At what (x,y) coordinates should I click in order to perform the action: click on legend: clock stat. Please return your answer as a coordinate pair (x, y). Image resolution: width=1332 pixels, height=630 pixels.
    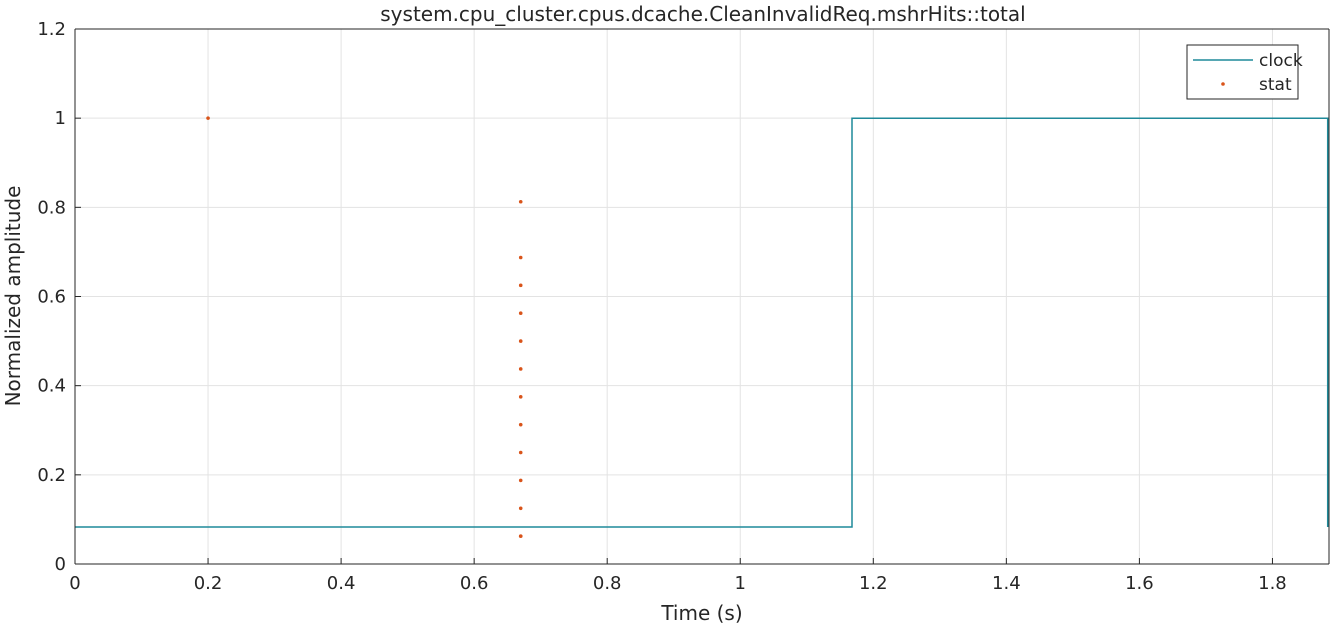
    Looking at the image, I should click on (1244, 72).